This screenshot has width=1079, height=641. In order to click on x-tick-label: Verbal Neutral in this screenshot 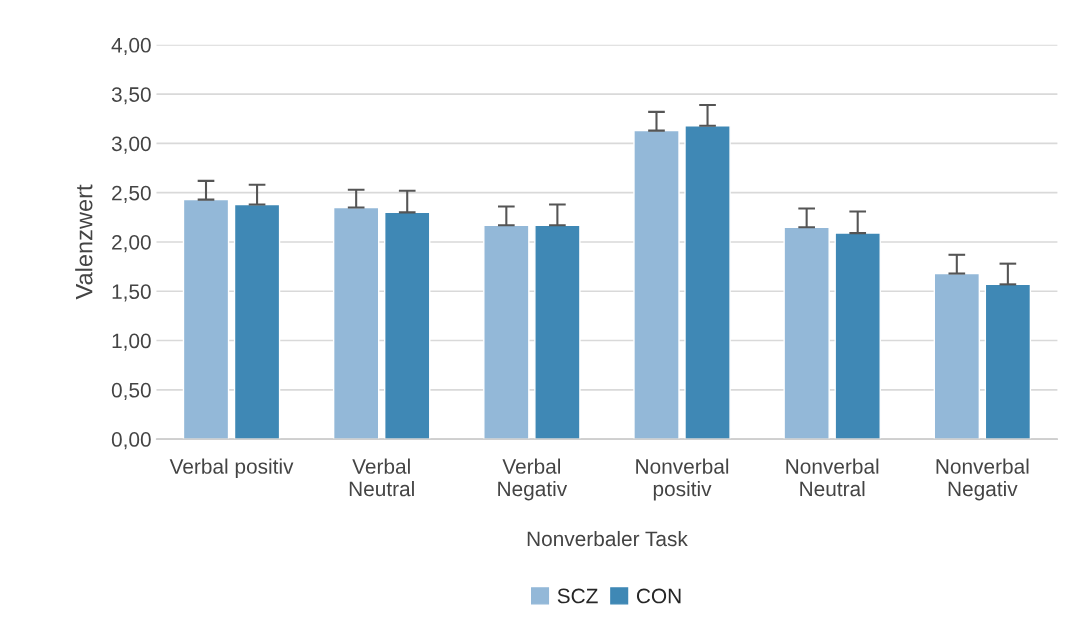, I will do `click(381, 477)`.